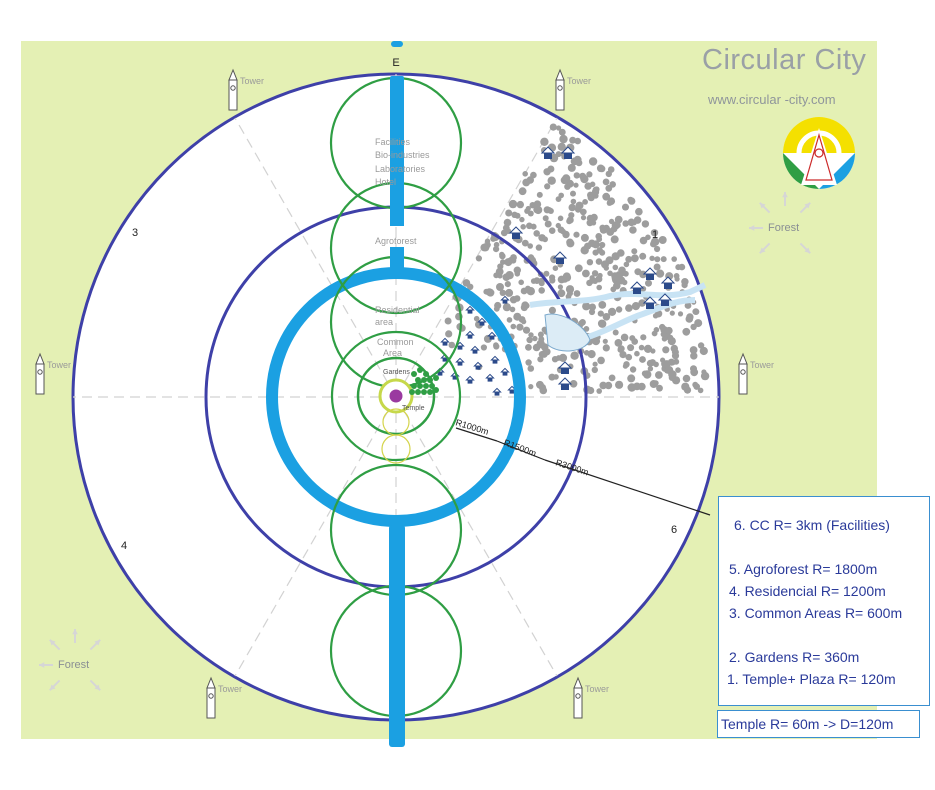 This screenshot has height=790, width=935. I want to click on brand-title: Circular City, so click(784, 60).